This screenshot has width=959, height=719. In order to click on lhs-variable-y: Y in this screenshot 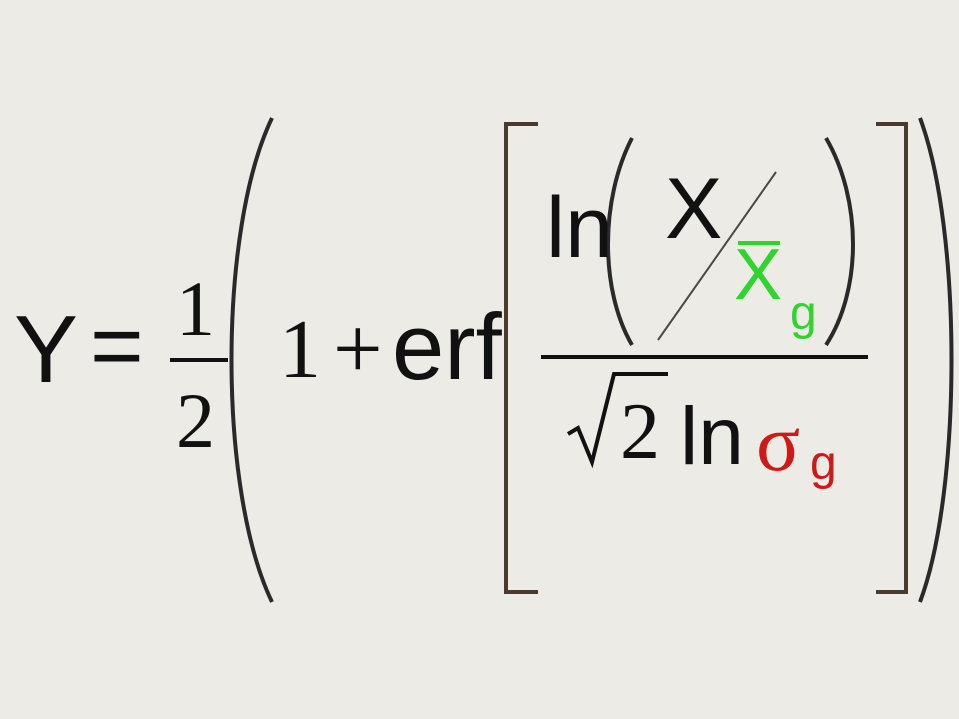, I will do `click(46, 349)`.